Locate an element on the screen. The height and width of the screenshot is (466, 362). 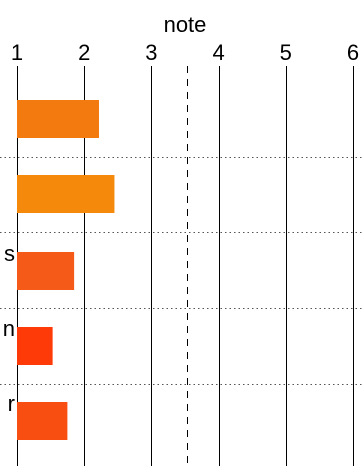
x-tick-label-5: 5 is located at coordinates (286, 52).